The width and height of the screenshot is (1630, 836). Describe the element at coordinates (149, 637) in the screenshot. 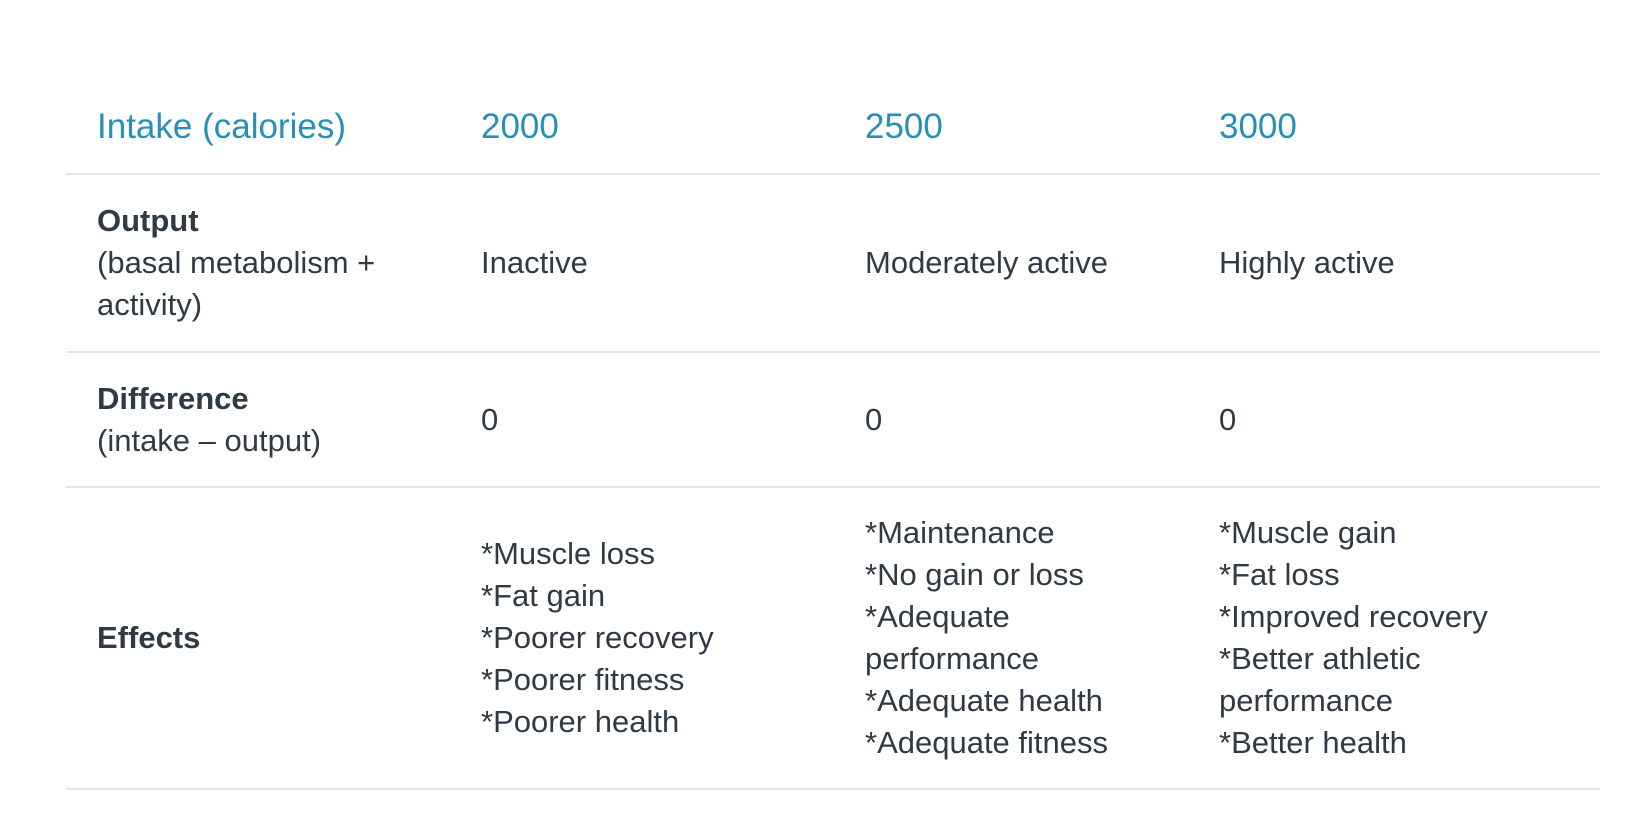

I see `effects-label: Effects` at that location.